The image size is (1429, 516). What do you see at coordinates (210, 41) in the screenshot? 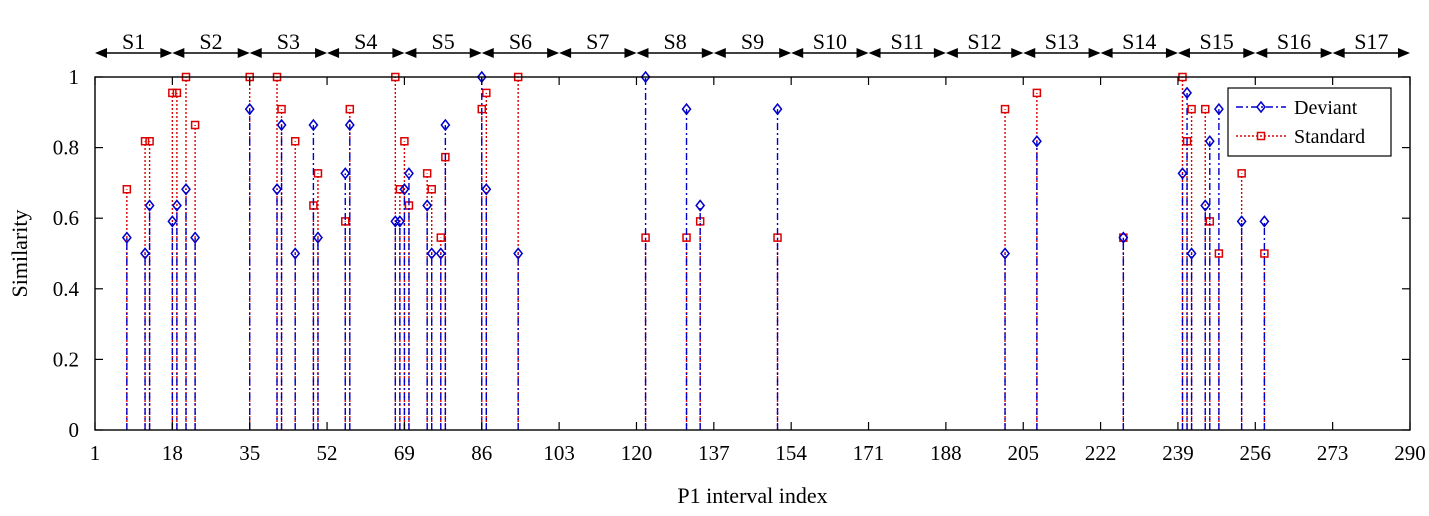
I see `segment-label: S2` at bounding box center [210, 41].